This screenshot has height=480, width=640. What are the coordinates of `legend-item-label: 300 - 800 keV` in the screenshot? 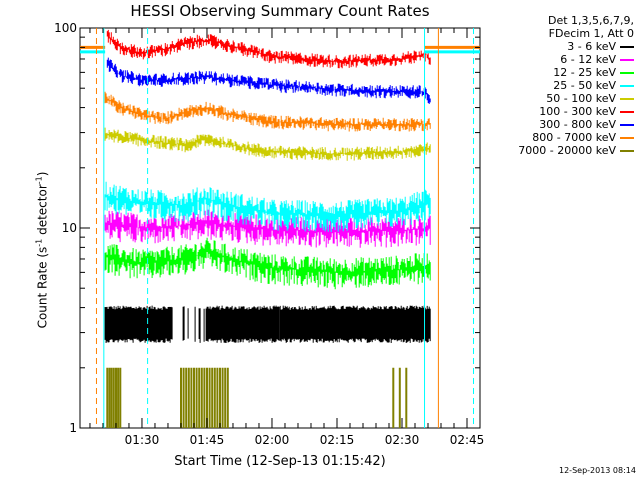 It's located at (577, 124).